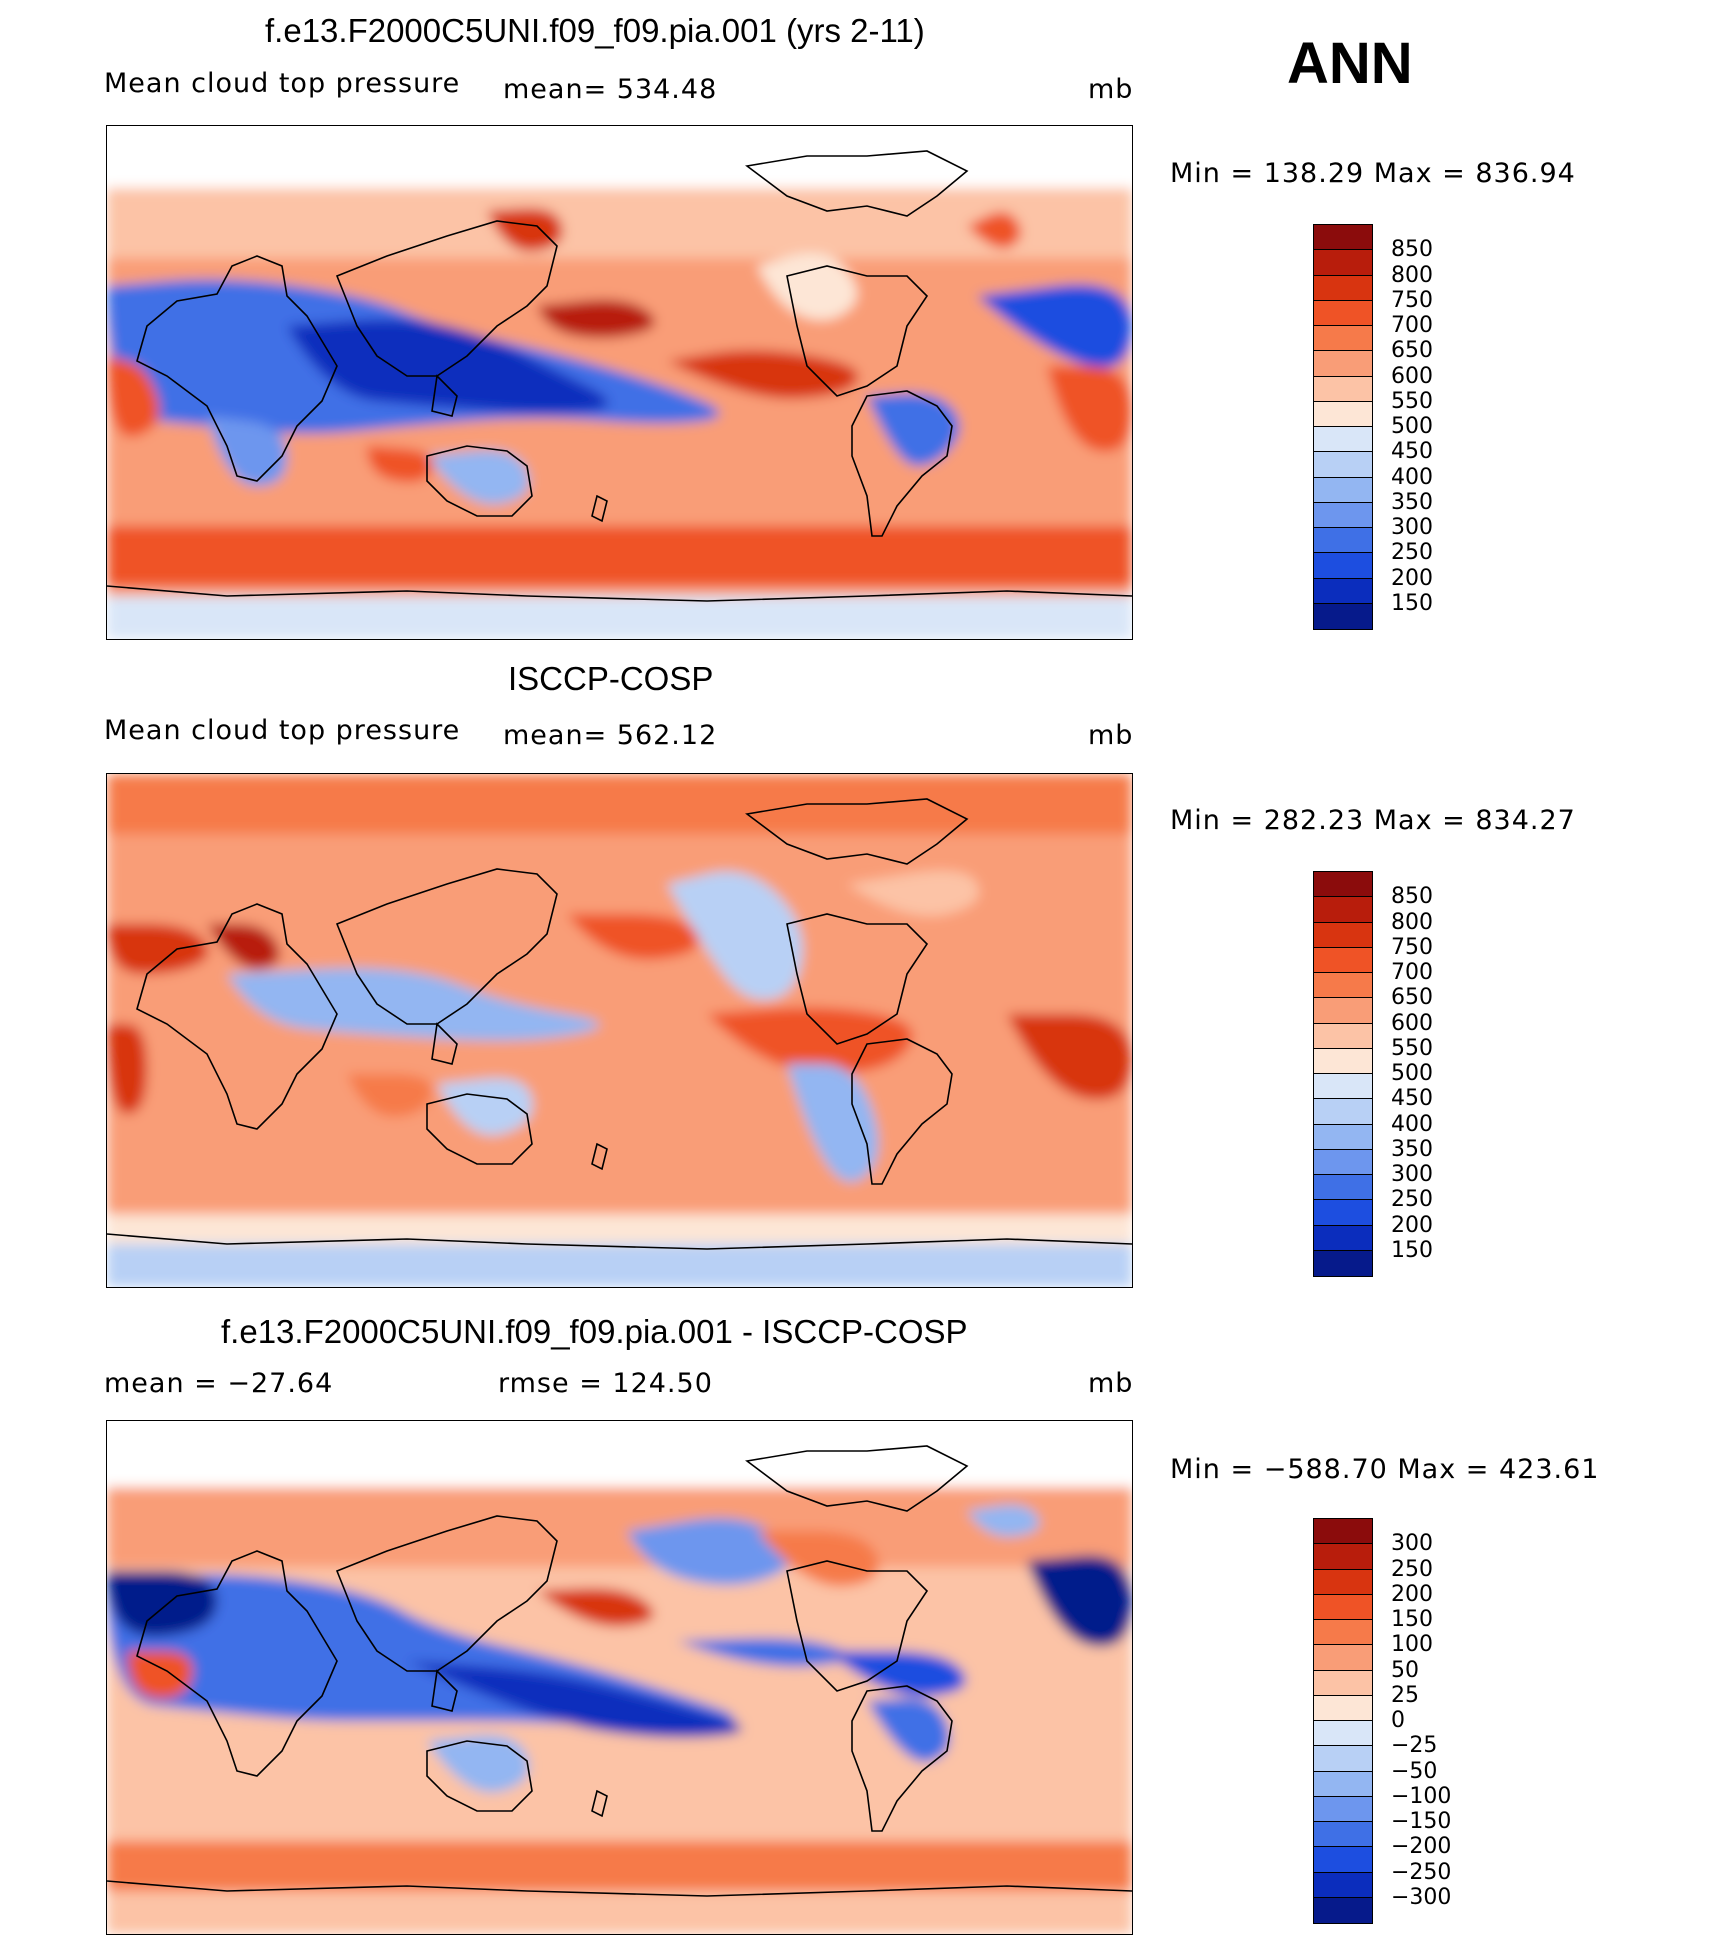  I want to click on panel1-min-max: Min = 138.29 Max = 836.94, so click(1373, 173).